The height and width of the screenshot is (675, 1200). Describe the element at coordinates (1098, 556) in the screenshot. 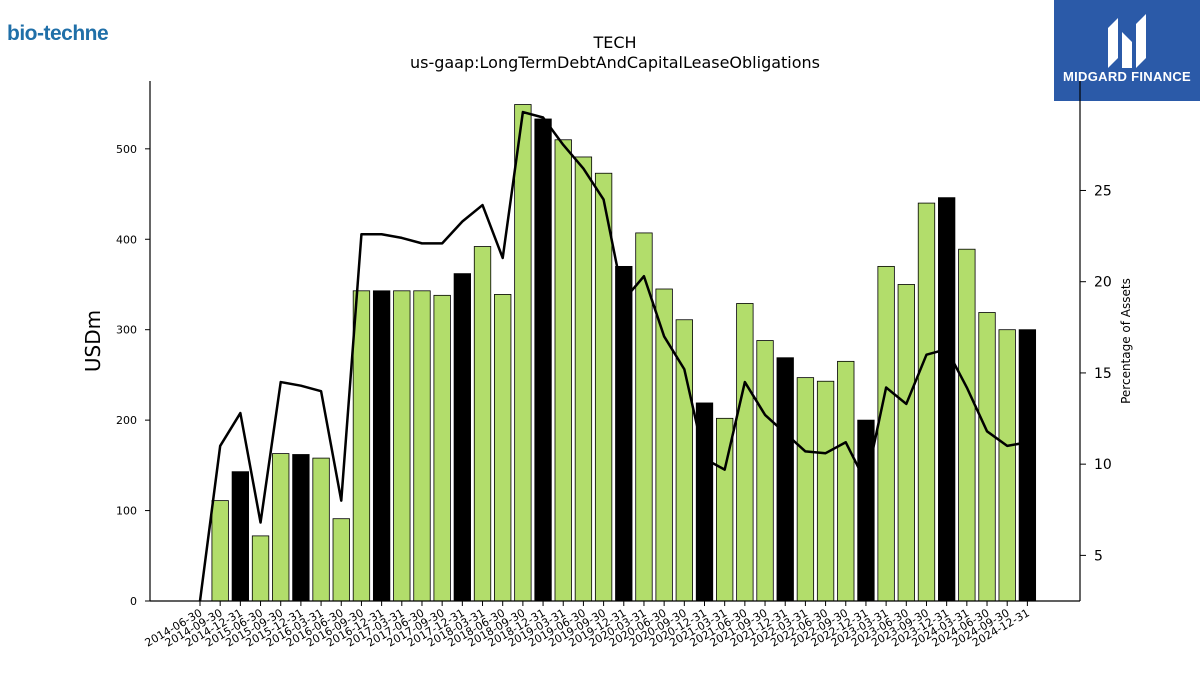

I see `y2tick-label-5: 5` at that location.